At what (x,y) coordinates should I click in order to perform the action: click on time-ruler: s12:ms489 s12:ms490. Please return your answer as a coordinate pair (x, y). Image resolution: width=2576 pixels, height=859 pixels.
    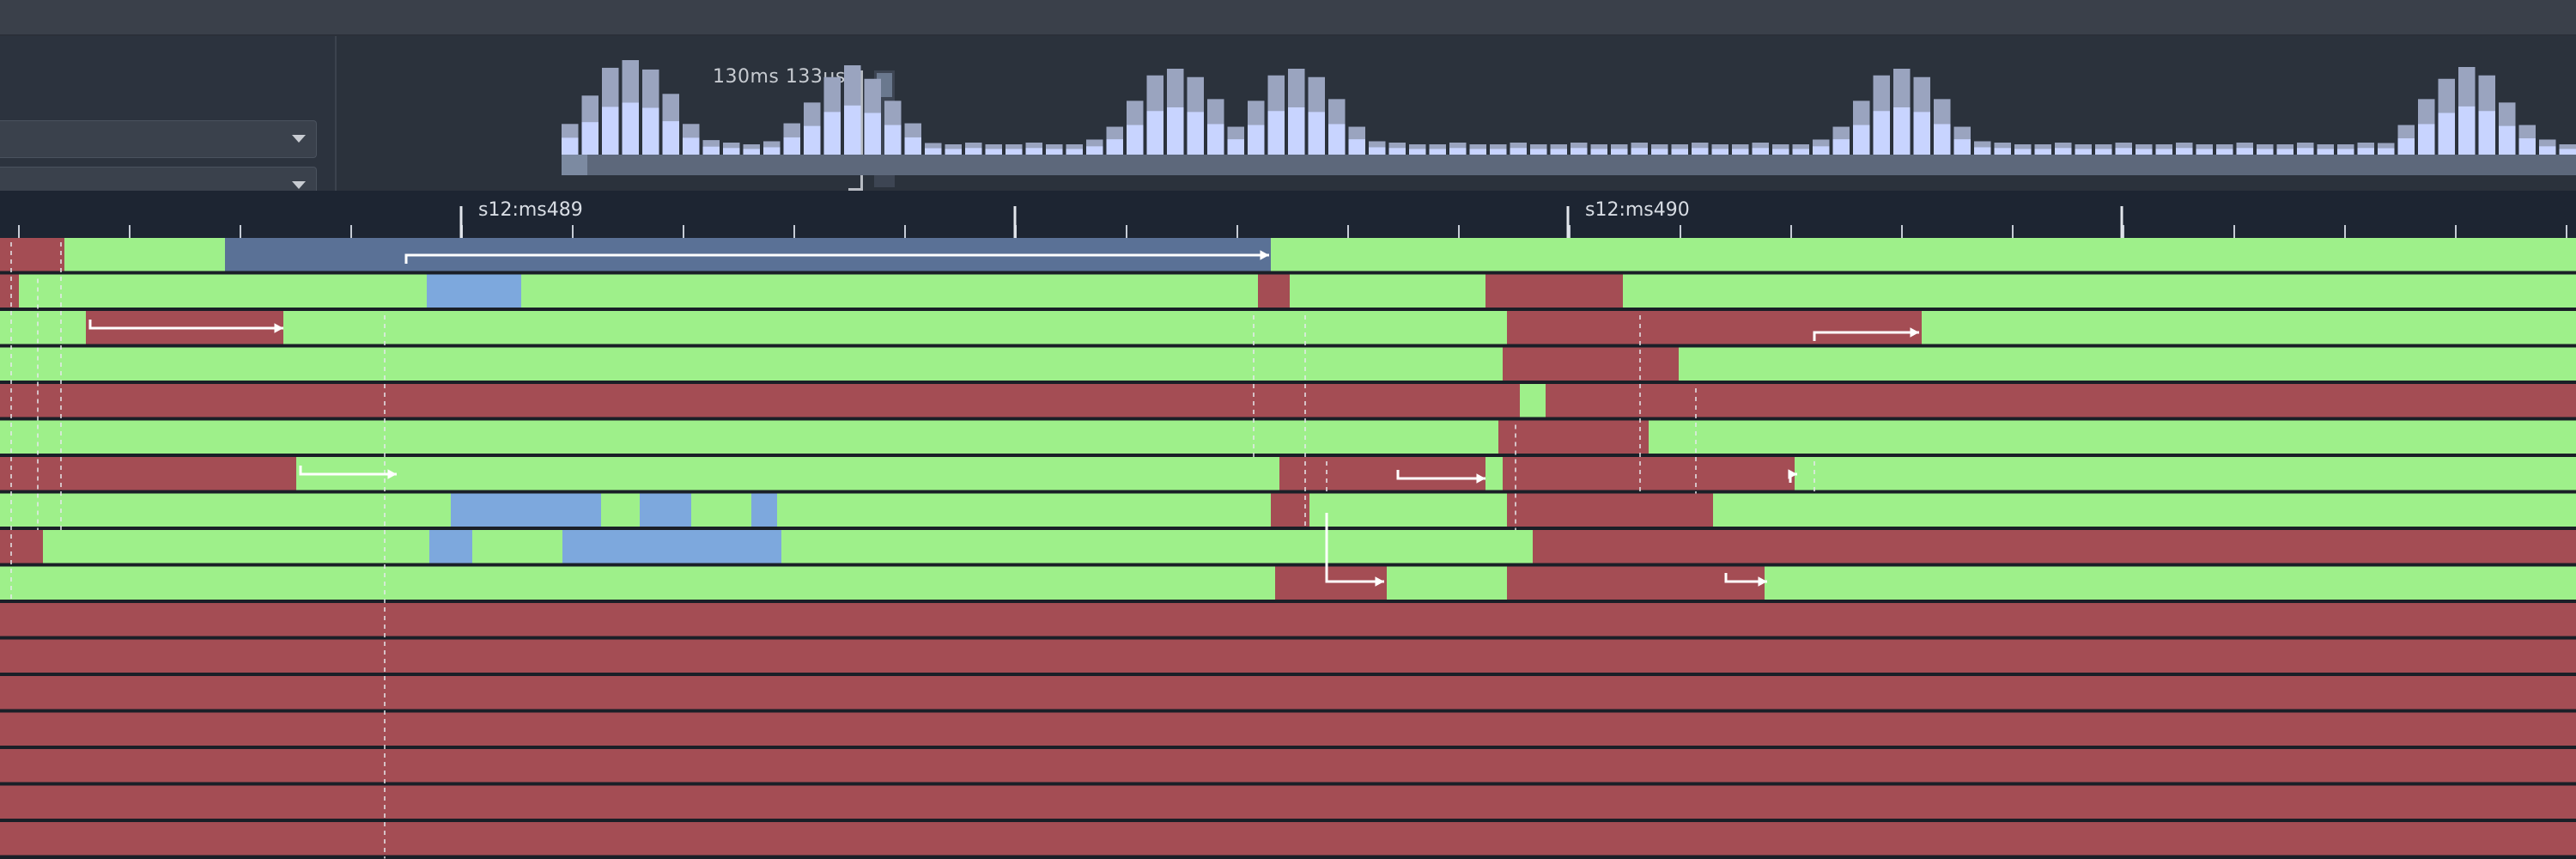
    Looking at the image, I should click on (1288, 214).